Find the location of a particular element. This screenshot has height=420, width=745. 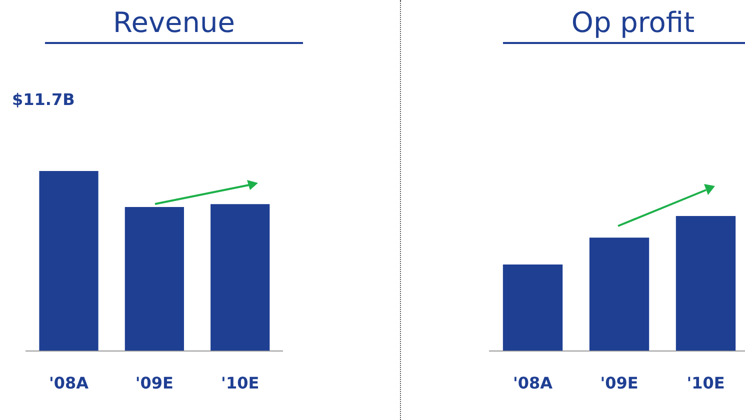

chart-title: Revenue is located at coordinates (174, 24).